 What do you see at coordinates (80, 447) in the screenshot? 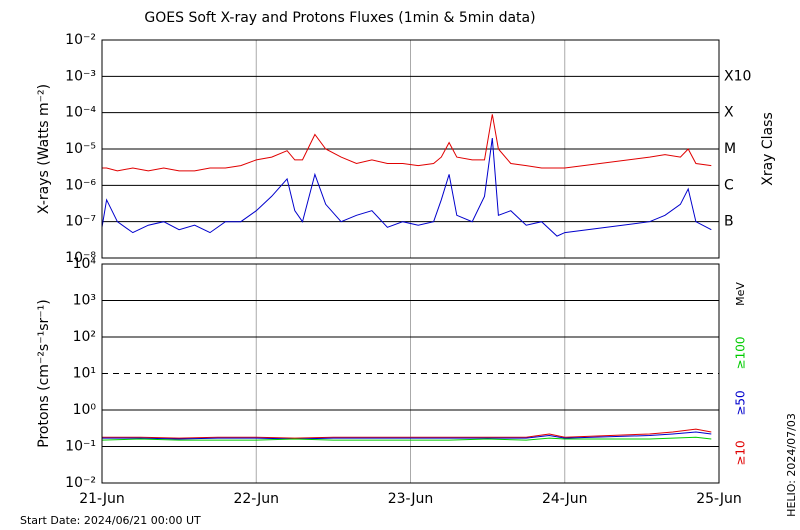
I see `y-tick-label: 10⁻¹` at bounding box center [80, 447].